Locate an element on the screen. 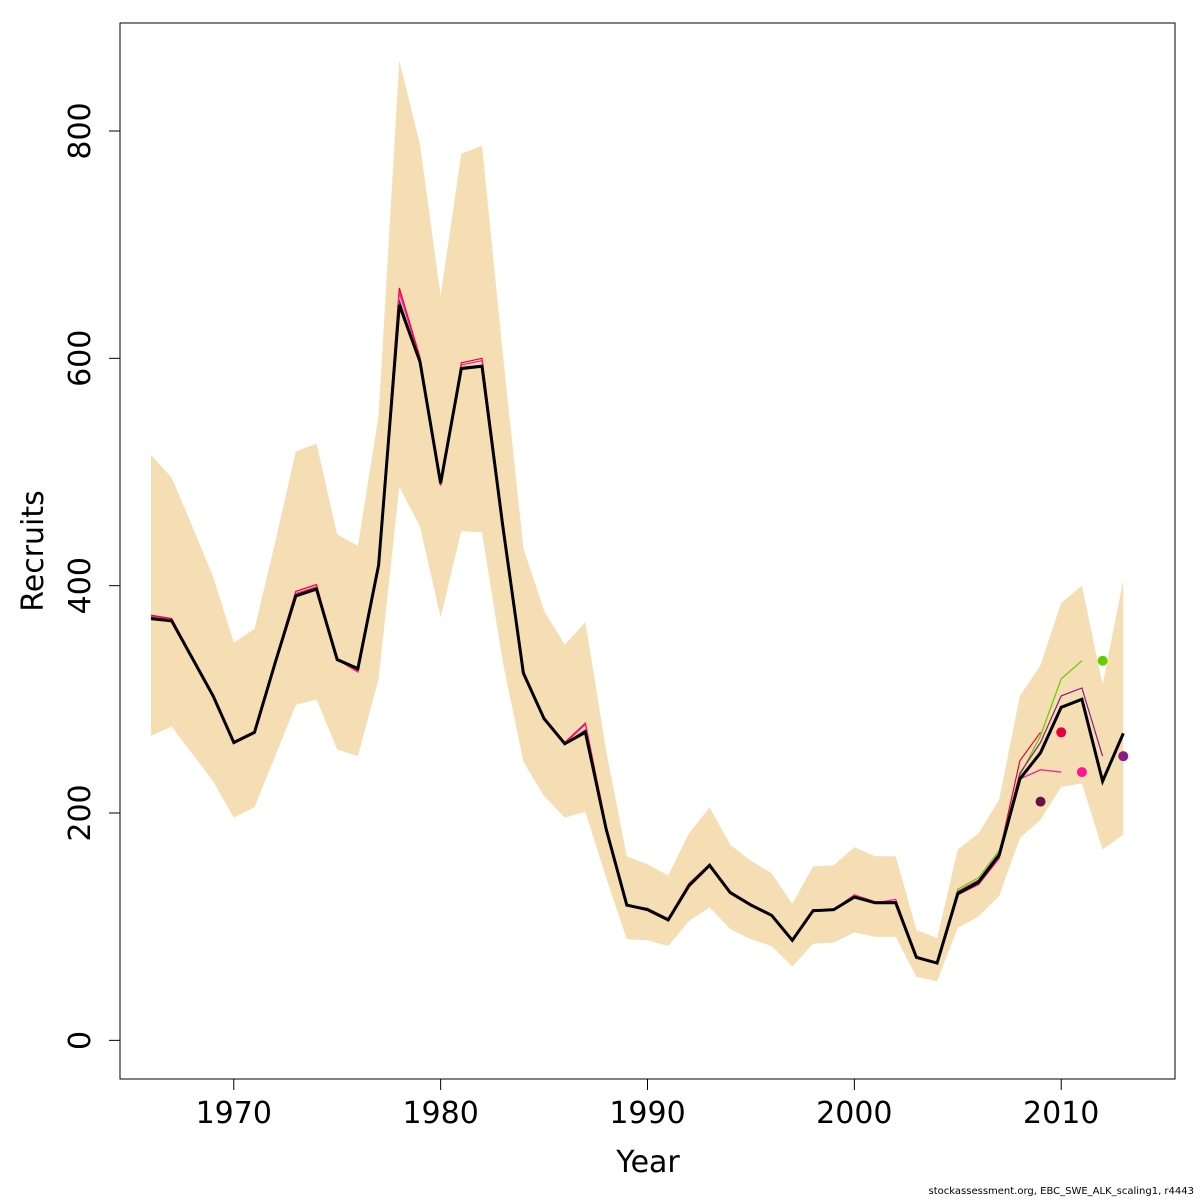 Image resolution: width=1200 pixels, height=1200 pixels. y-axis-label: Recruits is located at coordinates (33, 551).